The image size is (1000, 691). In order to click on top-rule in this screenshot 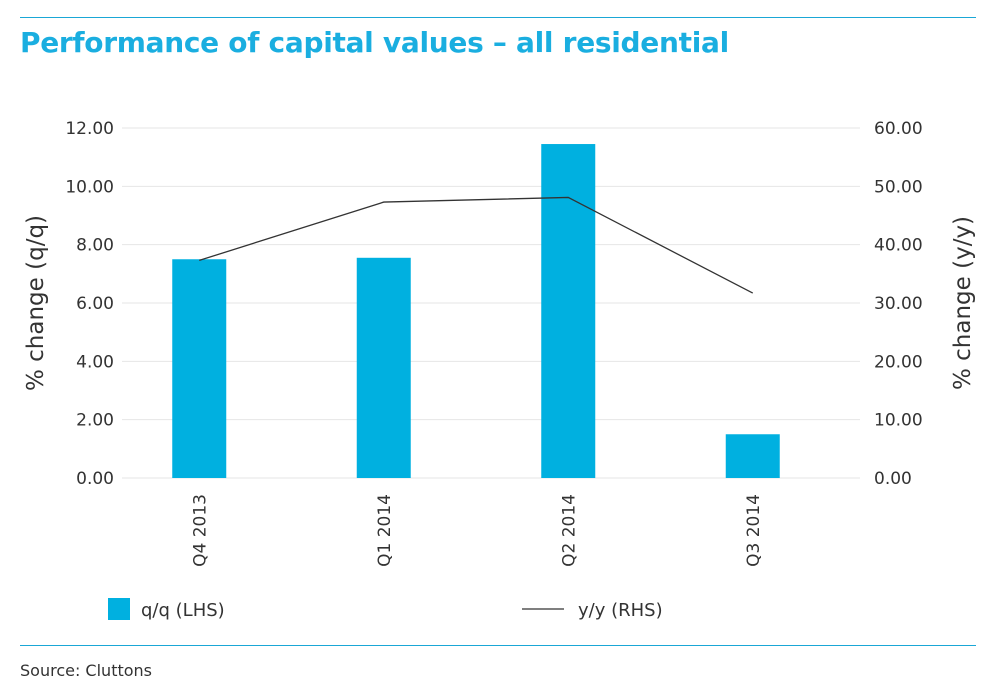, I will do `click(498, 17)`.